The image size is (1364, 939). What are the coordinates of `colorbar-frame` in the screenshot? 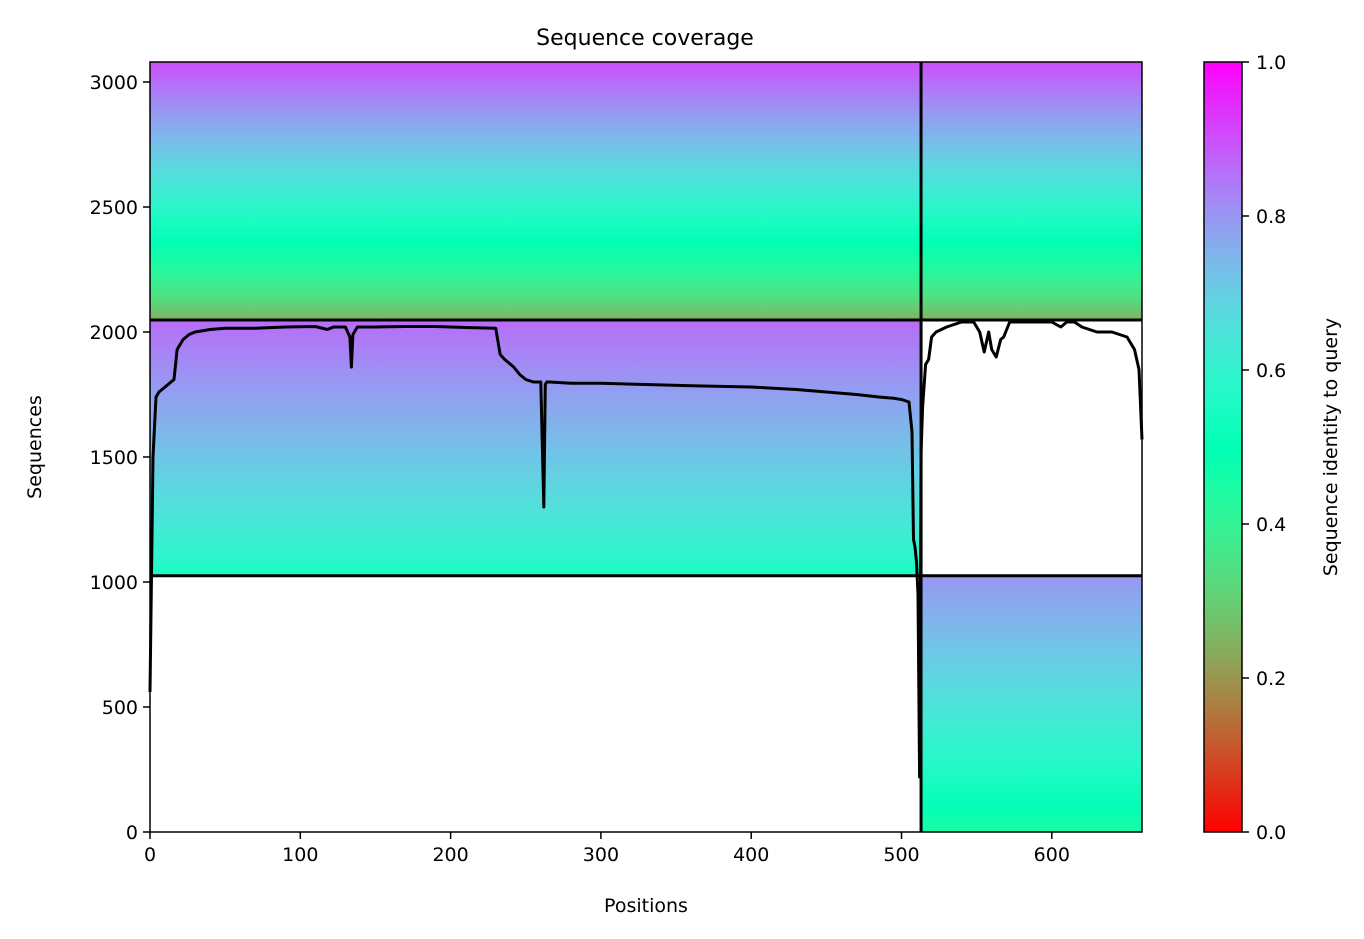 It's located at (1223, 447).